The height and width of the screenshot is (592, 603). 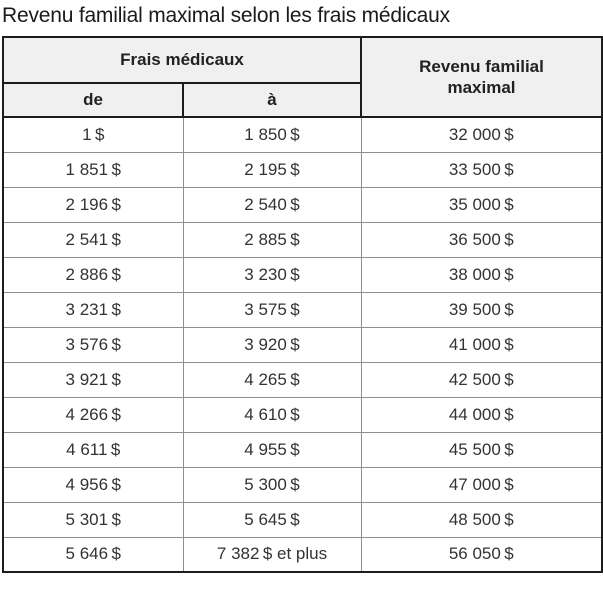 I want to click on table-row: 1 $ 1 850 $ 32 000 $, so click(x=302, y=134).